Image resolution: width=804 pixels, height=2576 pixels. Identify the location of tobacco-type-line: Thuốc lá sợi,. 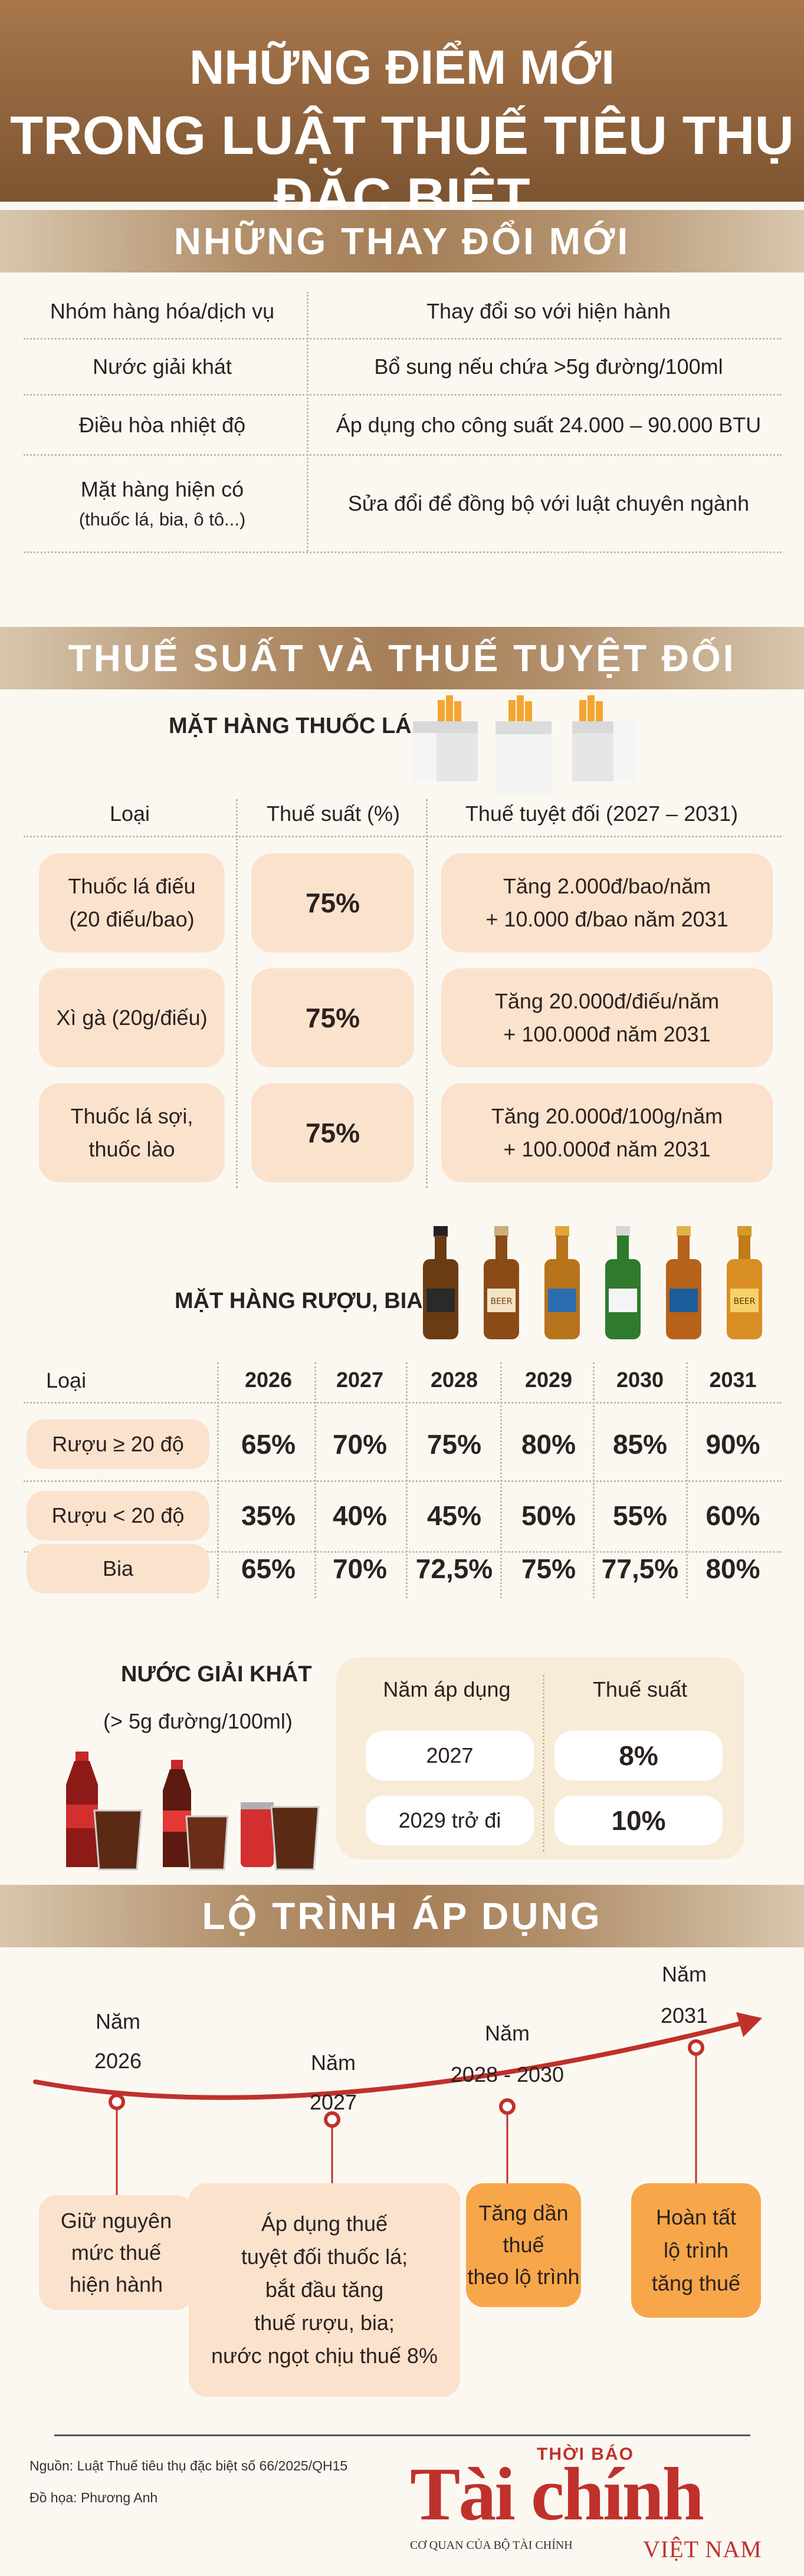
(131, 1116).